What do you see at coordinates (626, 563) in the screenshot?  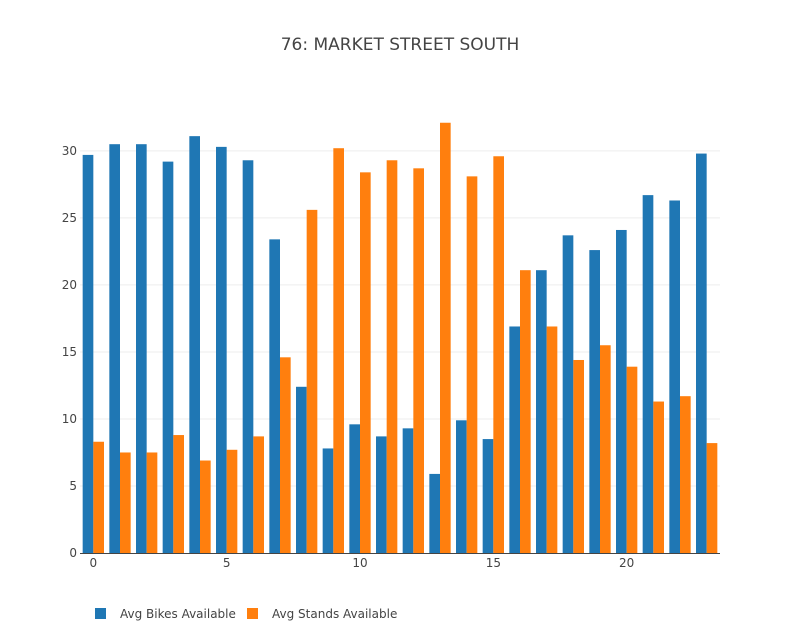 I see `x-tick-label: 20` at bounding box center [626, 563].